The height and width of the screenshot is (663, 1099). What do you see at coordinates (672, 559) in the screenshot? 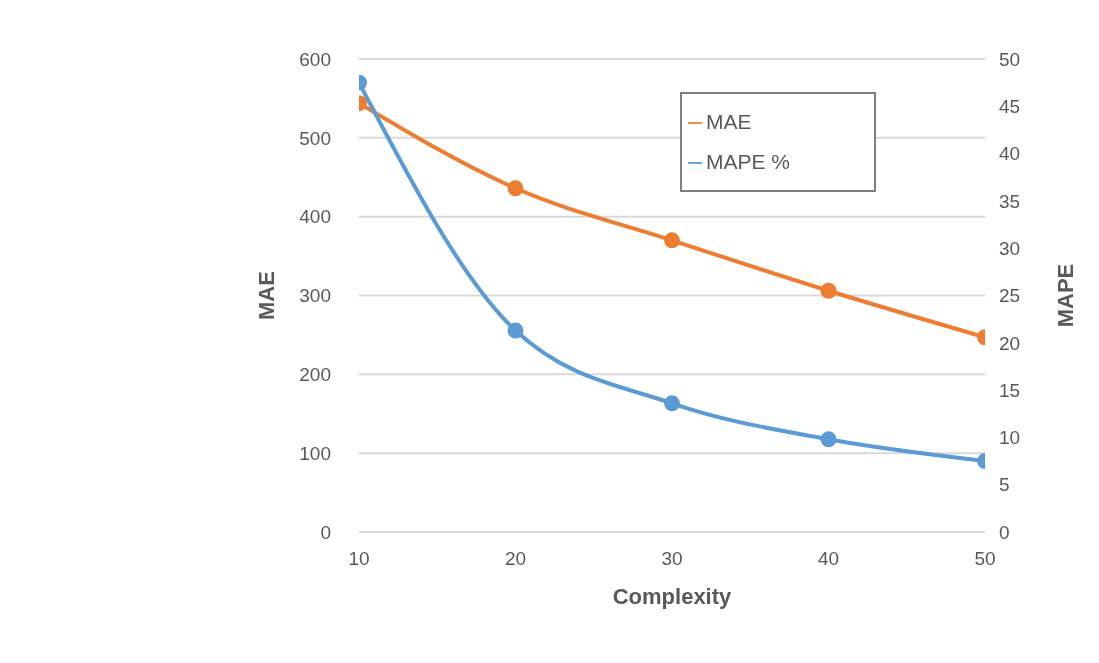
I see `x-tick-label: 30` at bounding box center [672, 559].